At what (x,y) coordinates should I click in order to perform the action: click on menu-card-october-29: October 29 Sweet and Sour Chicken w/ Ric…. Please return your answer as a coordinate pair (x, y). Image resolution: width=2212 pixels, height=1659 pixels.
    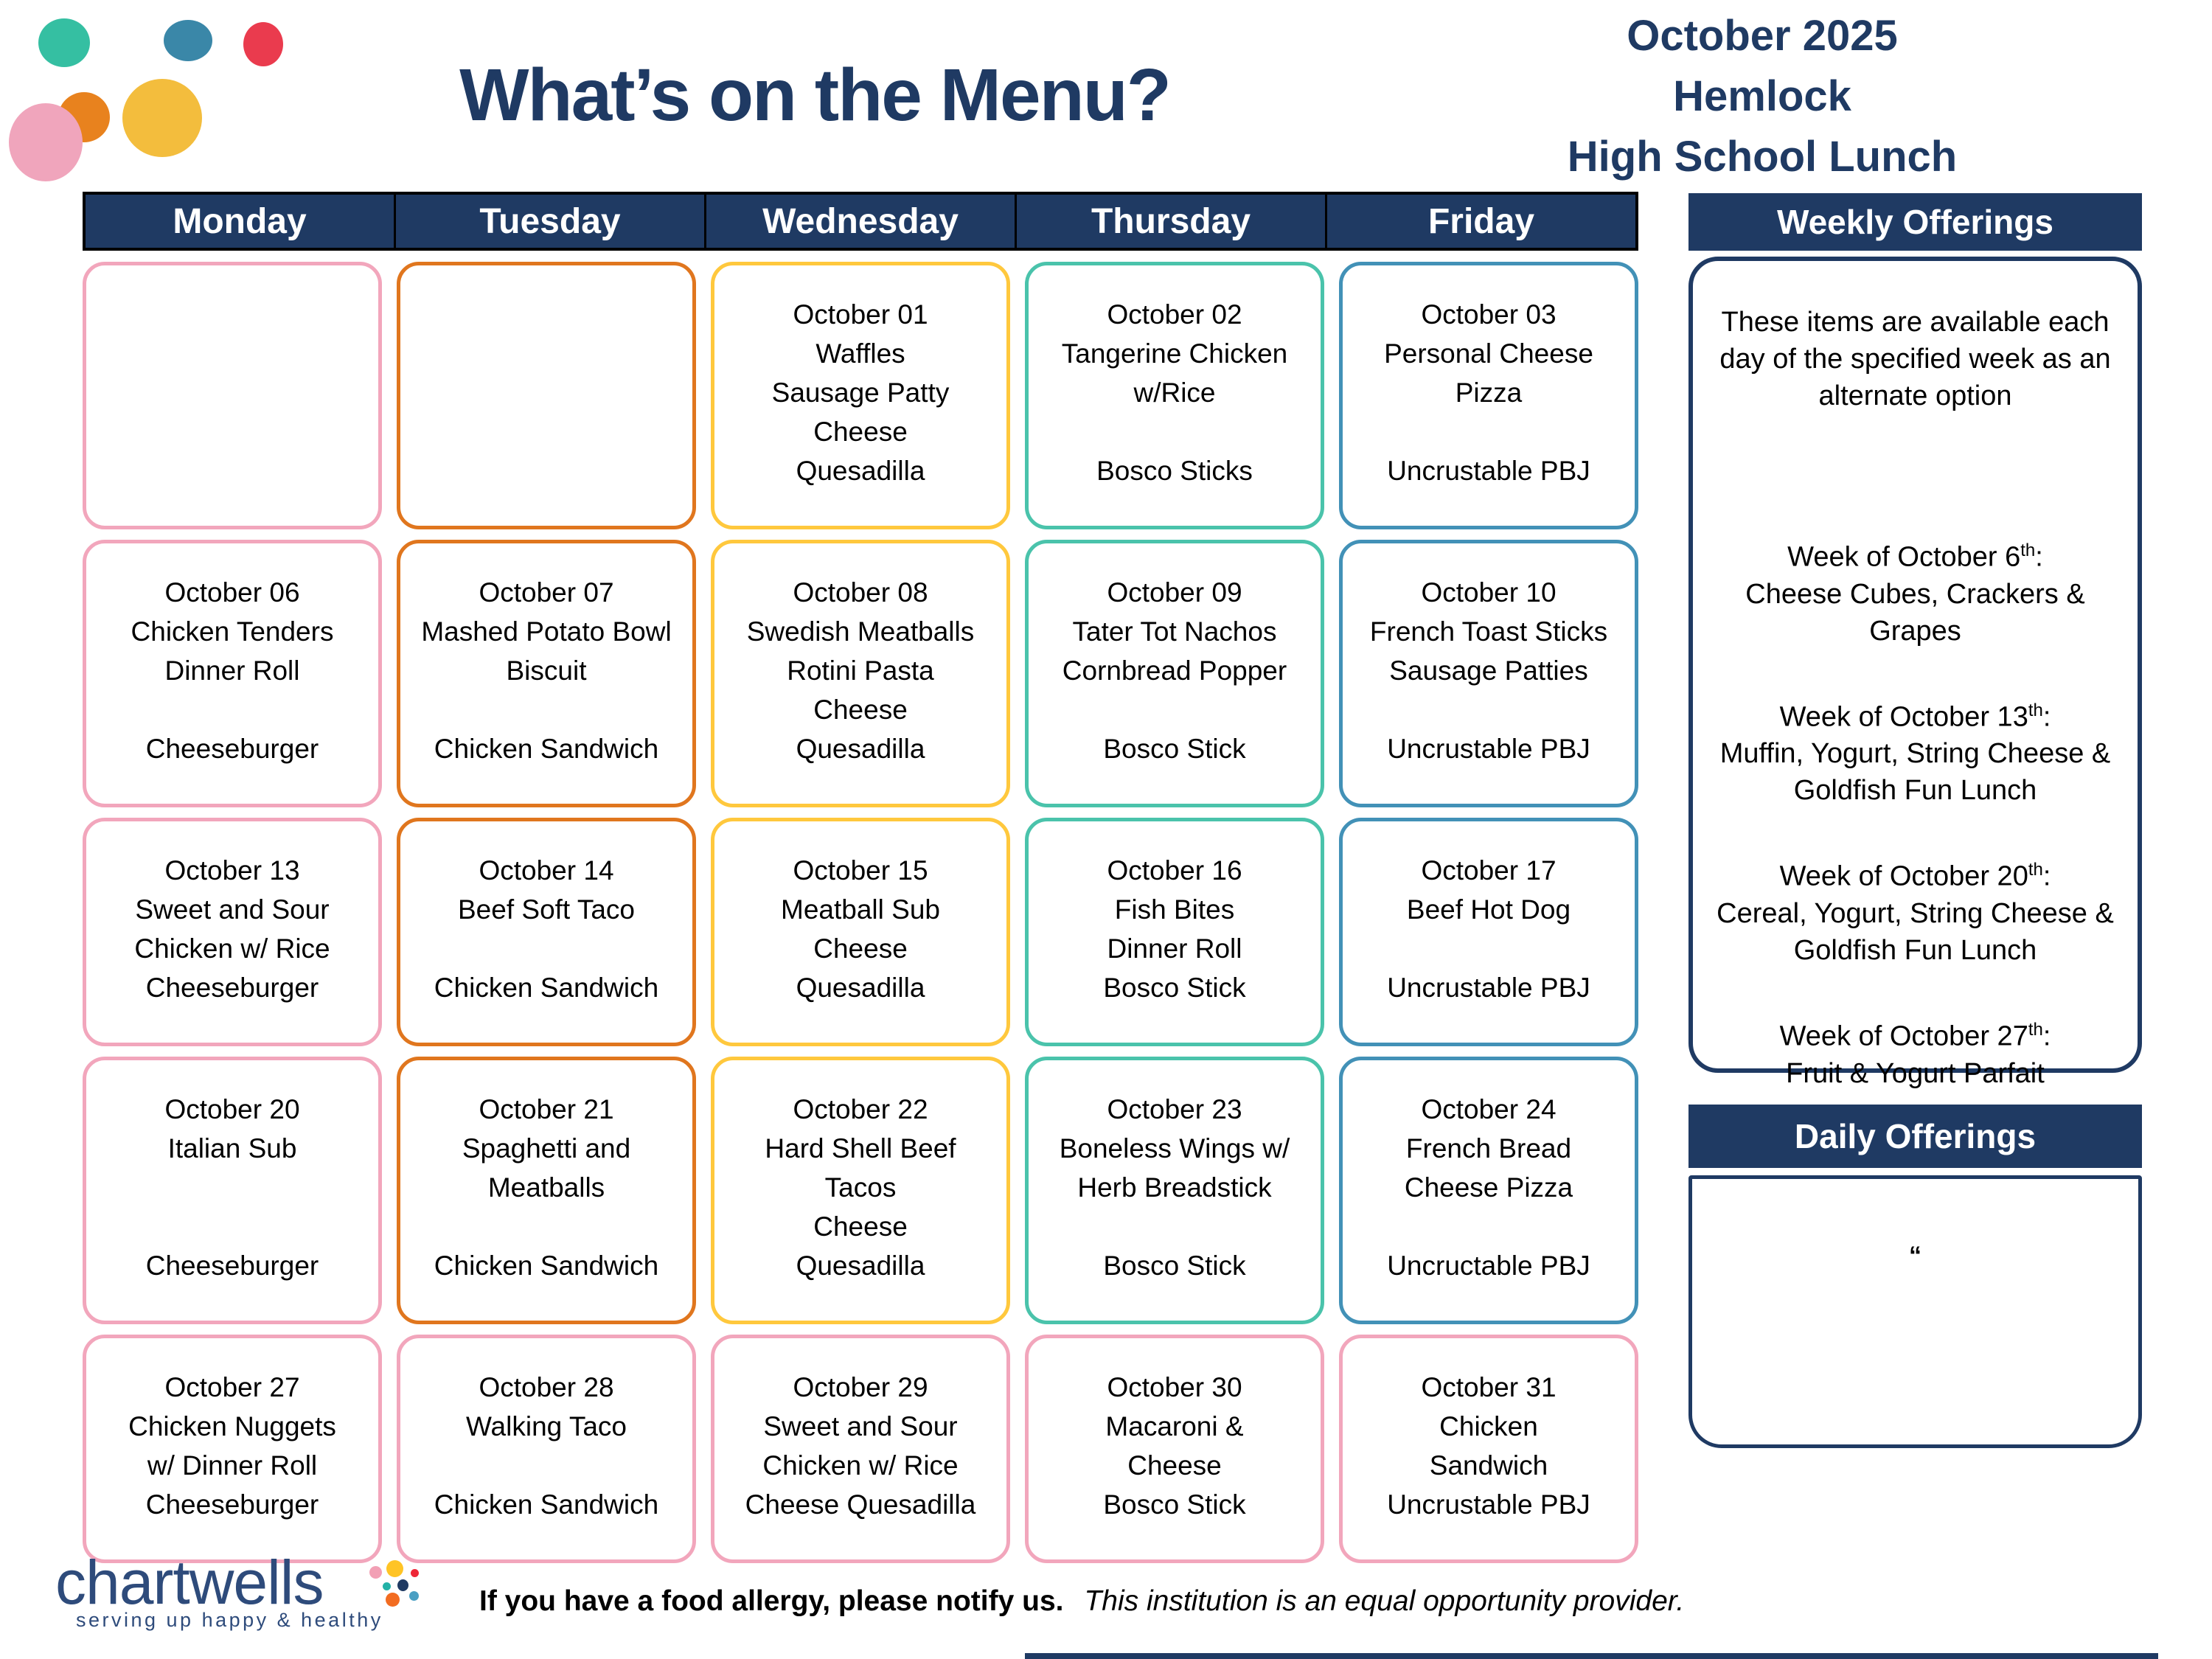
    Looking at the image, I should click on (860, 1449).